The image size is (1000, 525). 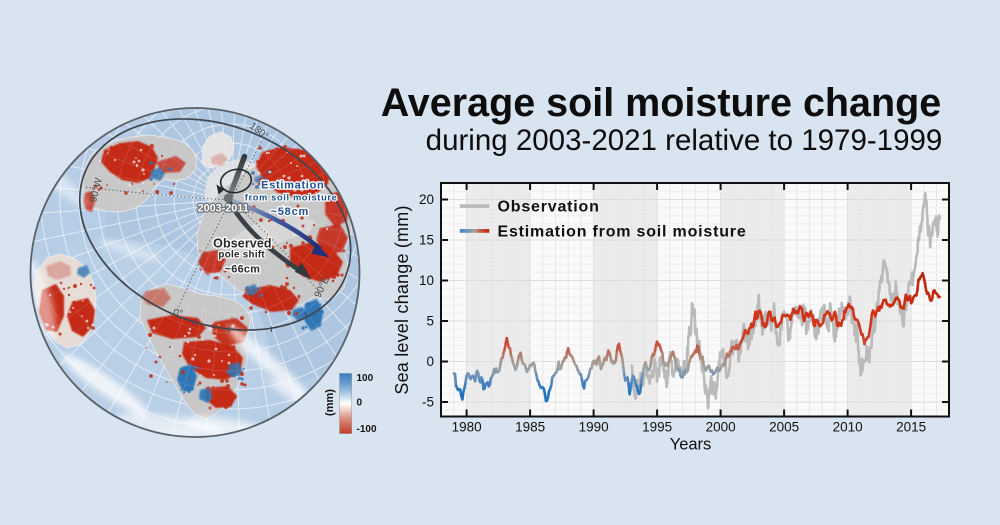 What do you see at coordinates (784, 427) in the screenshot?
I see `svg-text: 2005` at bounding box center [784, 427].